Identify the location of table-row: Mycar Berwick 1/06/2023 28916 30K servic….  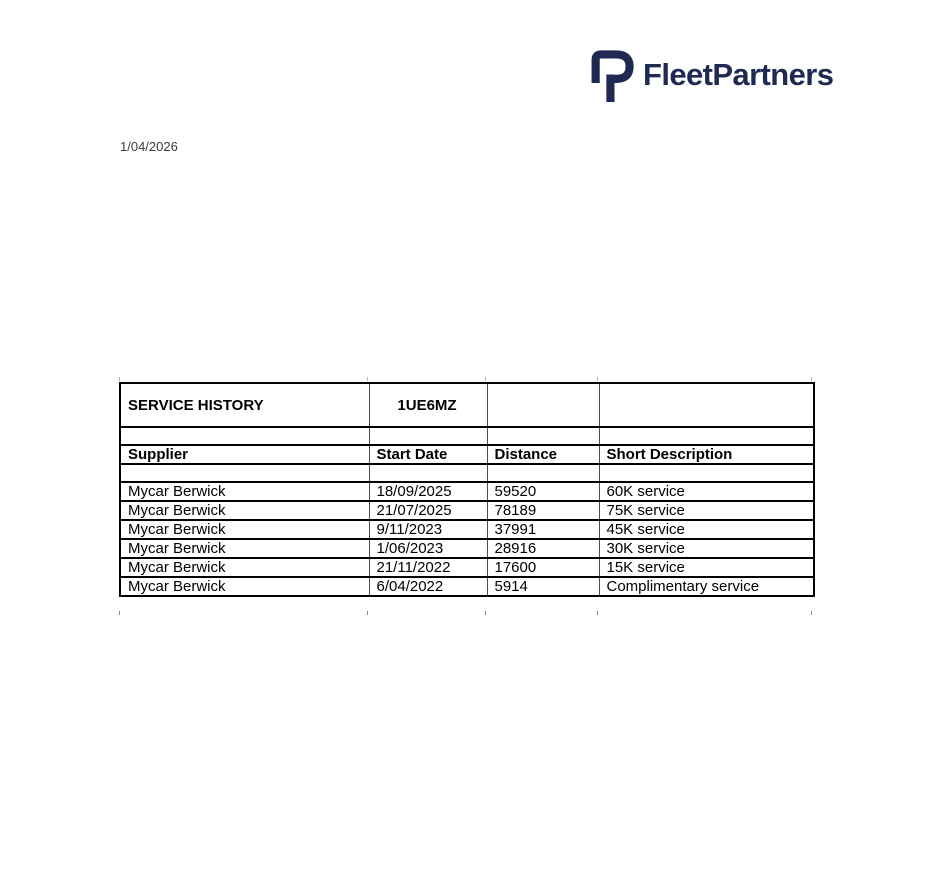
(467, 548).